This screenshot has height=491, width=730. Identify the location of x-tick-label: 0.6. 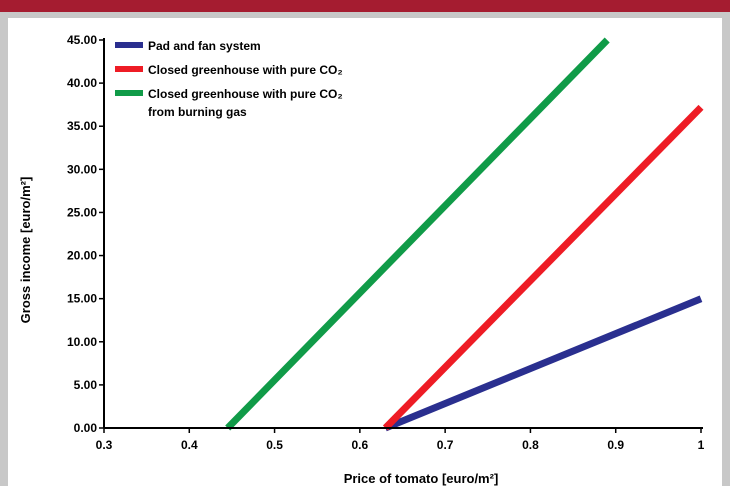
(360, 445).